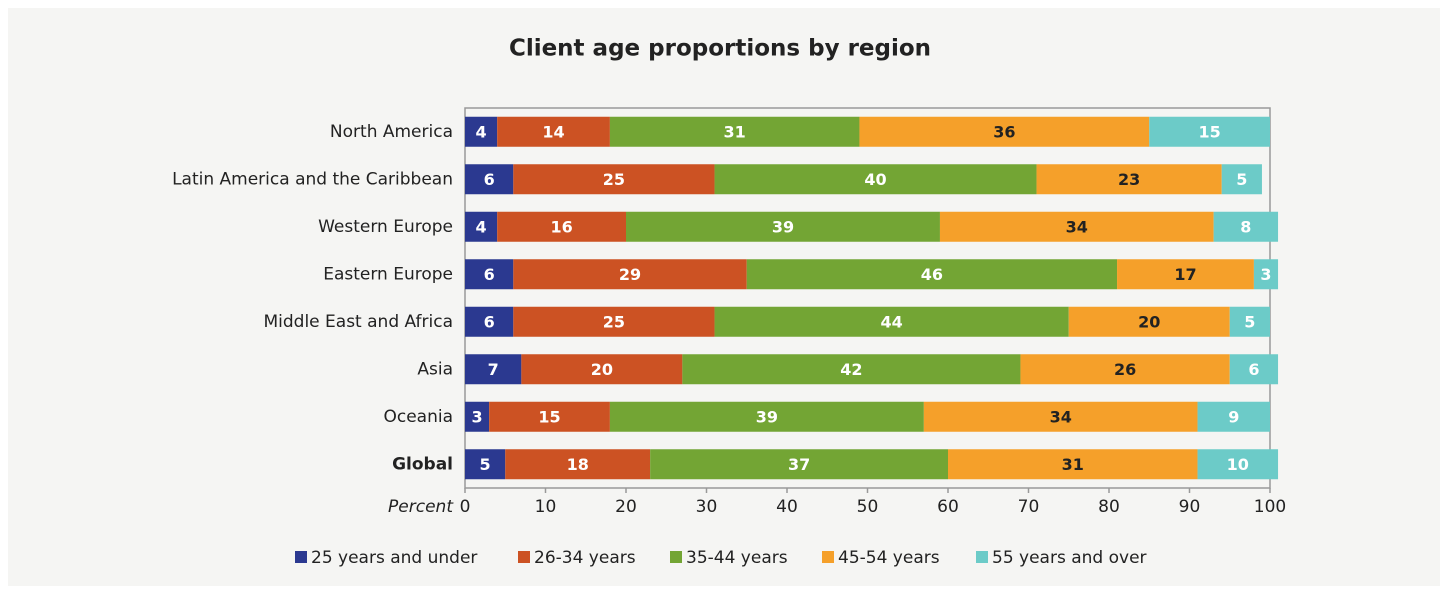  I want to click on data-label: 20, so click(1149, 321).